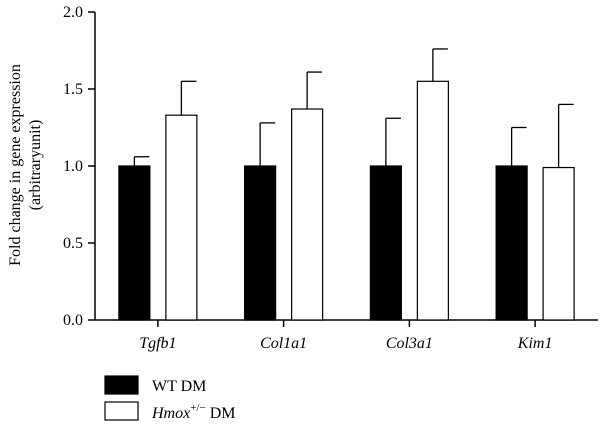 This screenshot has height=428, width=600. What do you see at coordinates (157, 343) in the screenshot?
I see `x-tick-label-0: Tgfb1` at bounding box center [157, 343].